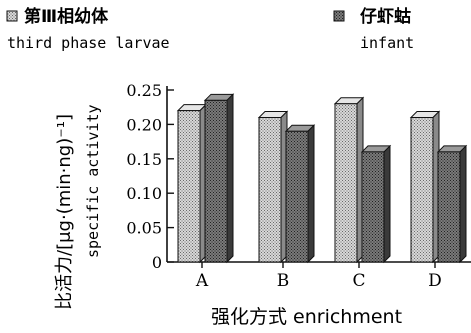  I want to click on bar-C-series1, so click(349, 180).